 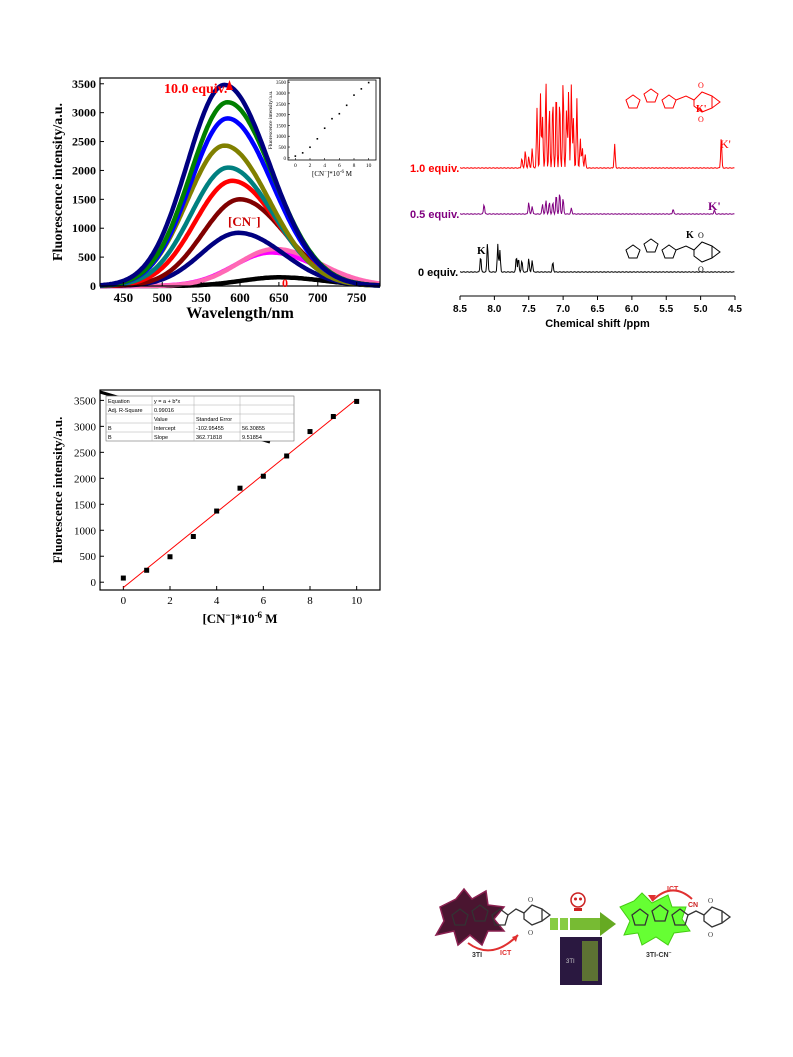 What do you see at coordinates (357, 297) in the screenshot?
I see `x-tick-label: 750` at bounding box center [357, 297].